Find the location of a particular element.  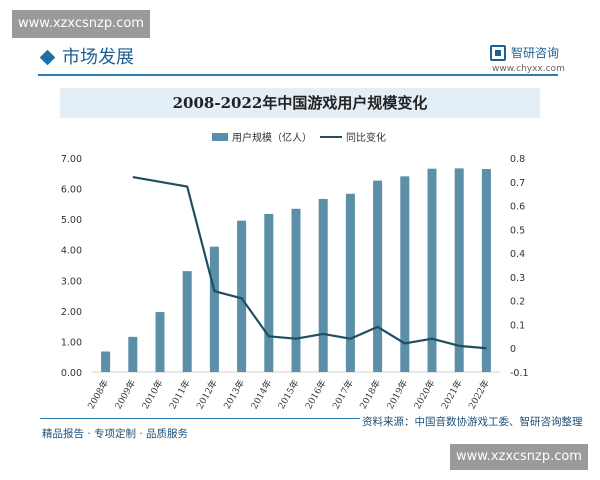

y-right-tick-label: 0.1 is located at coordinates (517, 325).